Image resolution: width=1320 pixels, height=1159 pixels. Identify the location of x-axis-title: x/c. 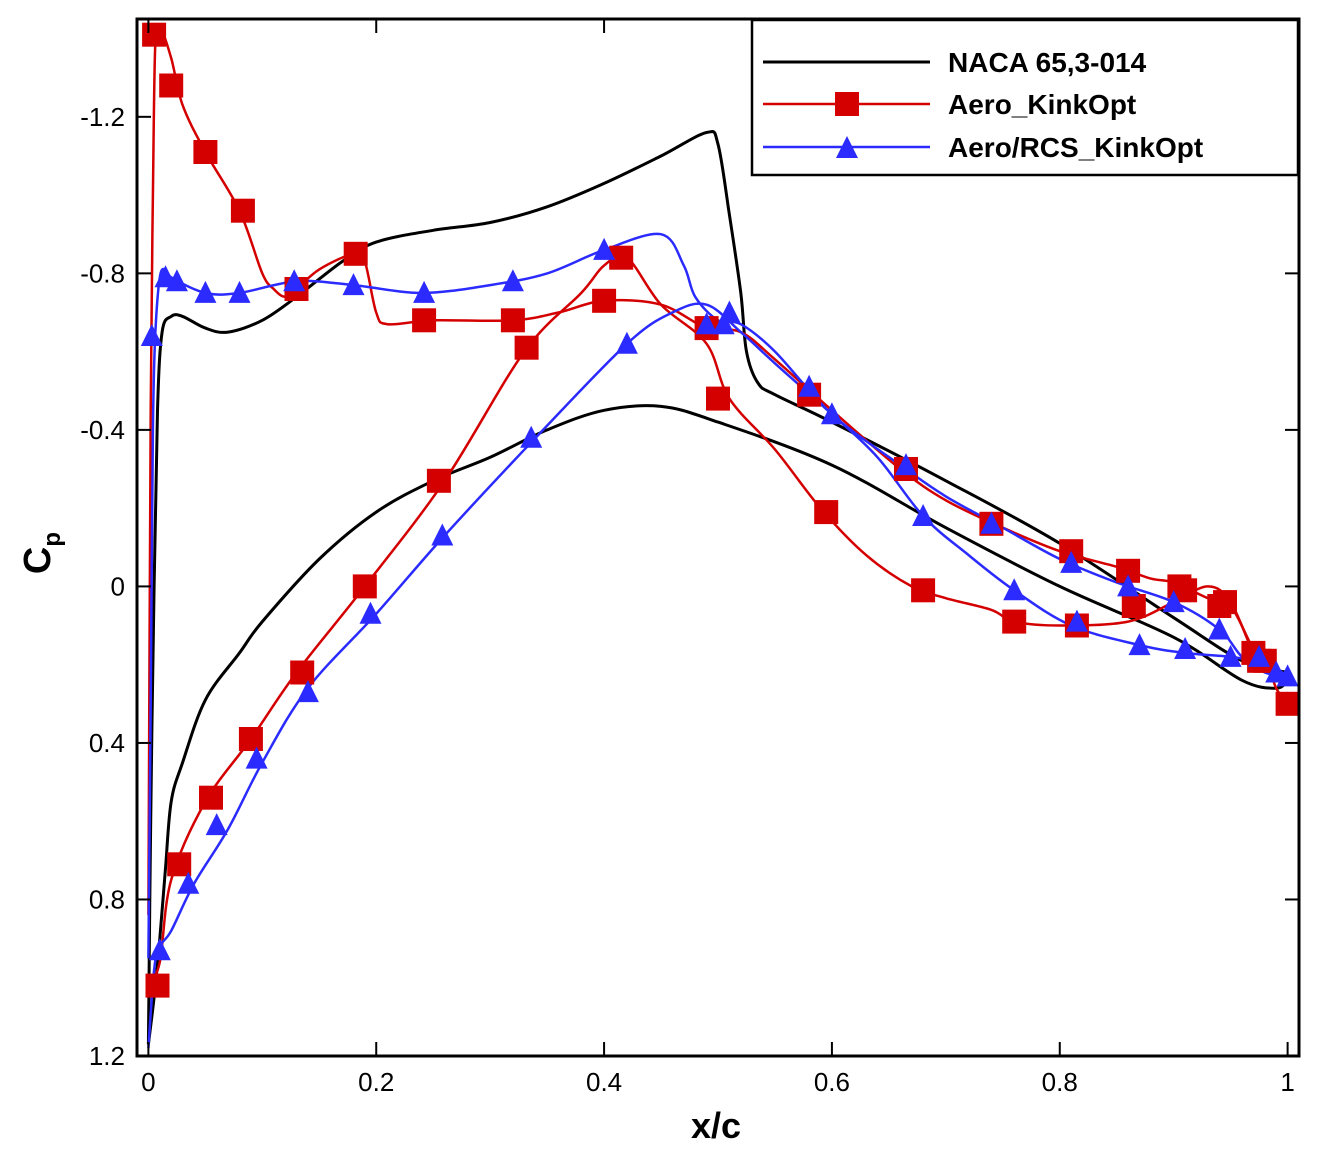
(716, 1125).